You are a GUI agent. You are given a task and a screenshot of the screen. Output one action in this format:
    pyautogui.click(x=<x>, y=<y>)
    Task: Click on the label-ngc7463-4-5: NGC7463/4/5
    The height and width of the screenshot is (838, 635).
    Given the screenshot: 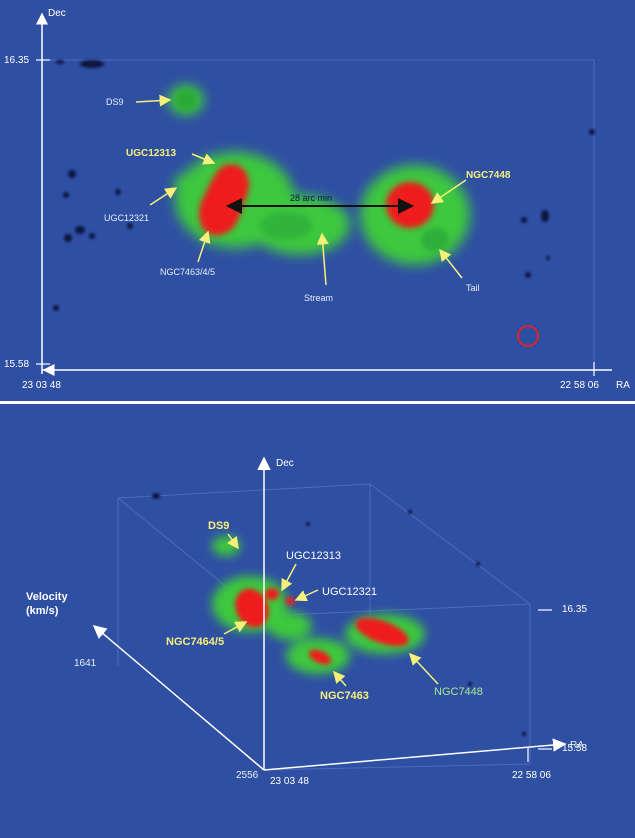 What is the action you would take?
    pyautogui.click(x=188, y=272)
    